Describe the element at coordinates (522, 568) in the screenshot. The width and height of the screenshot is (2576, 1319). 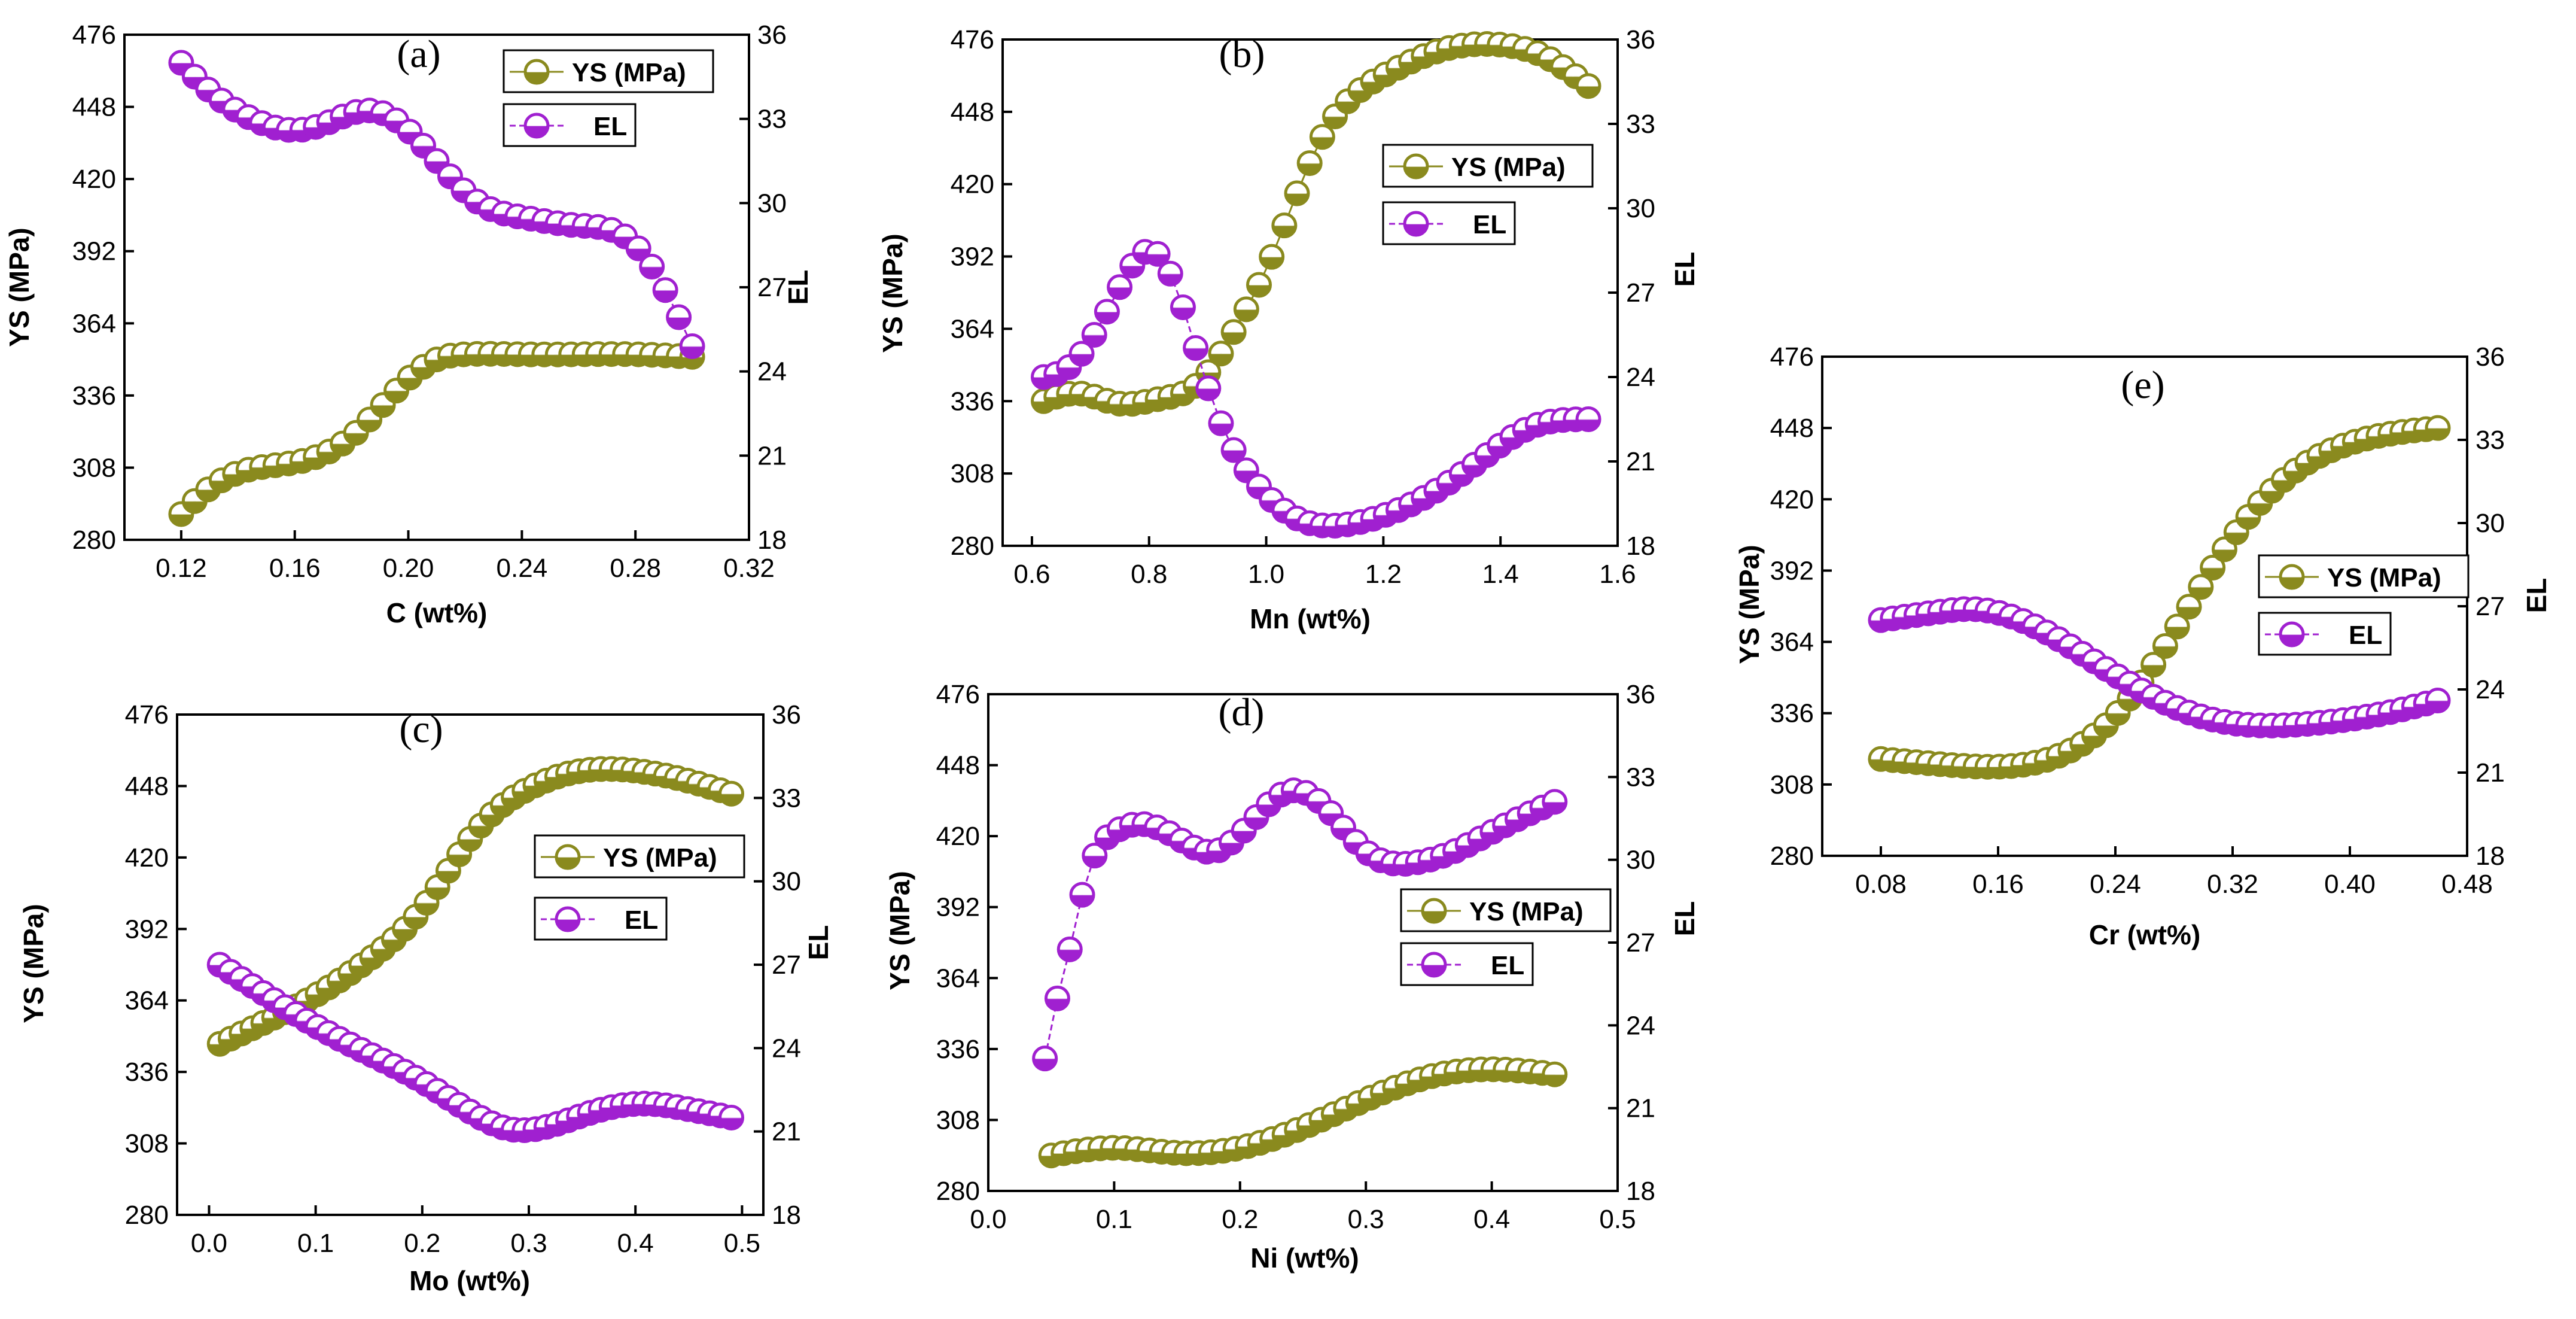
I see `x-tick-label: 0.24` at that location.